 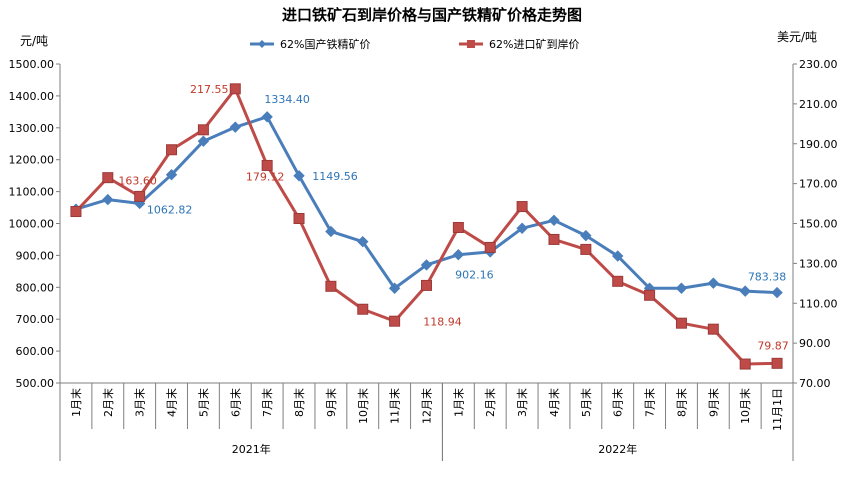 I want to click on y-left-tick-label: 1100.00, so click(x=32, y=192).